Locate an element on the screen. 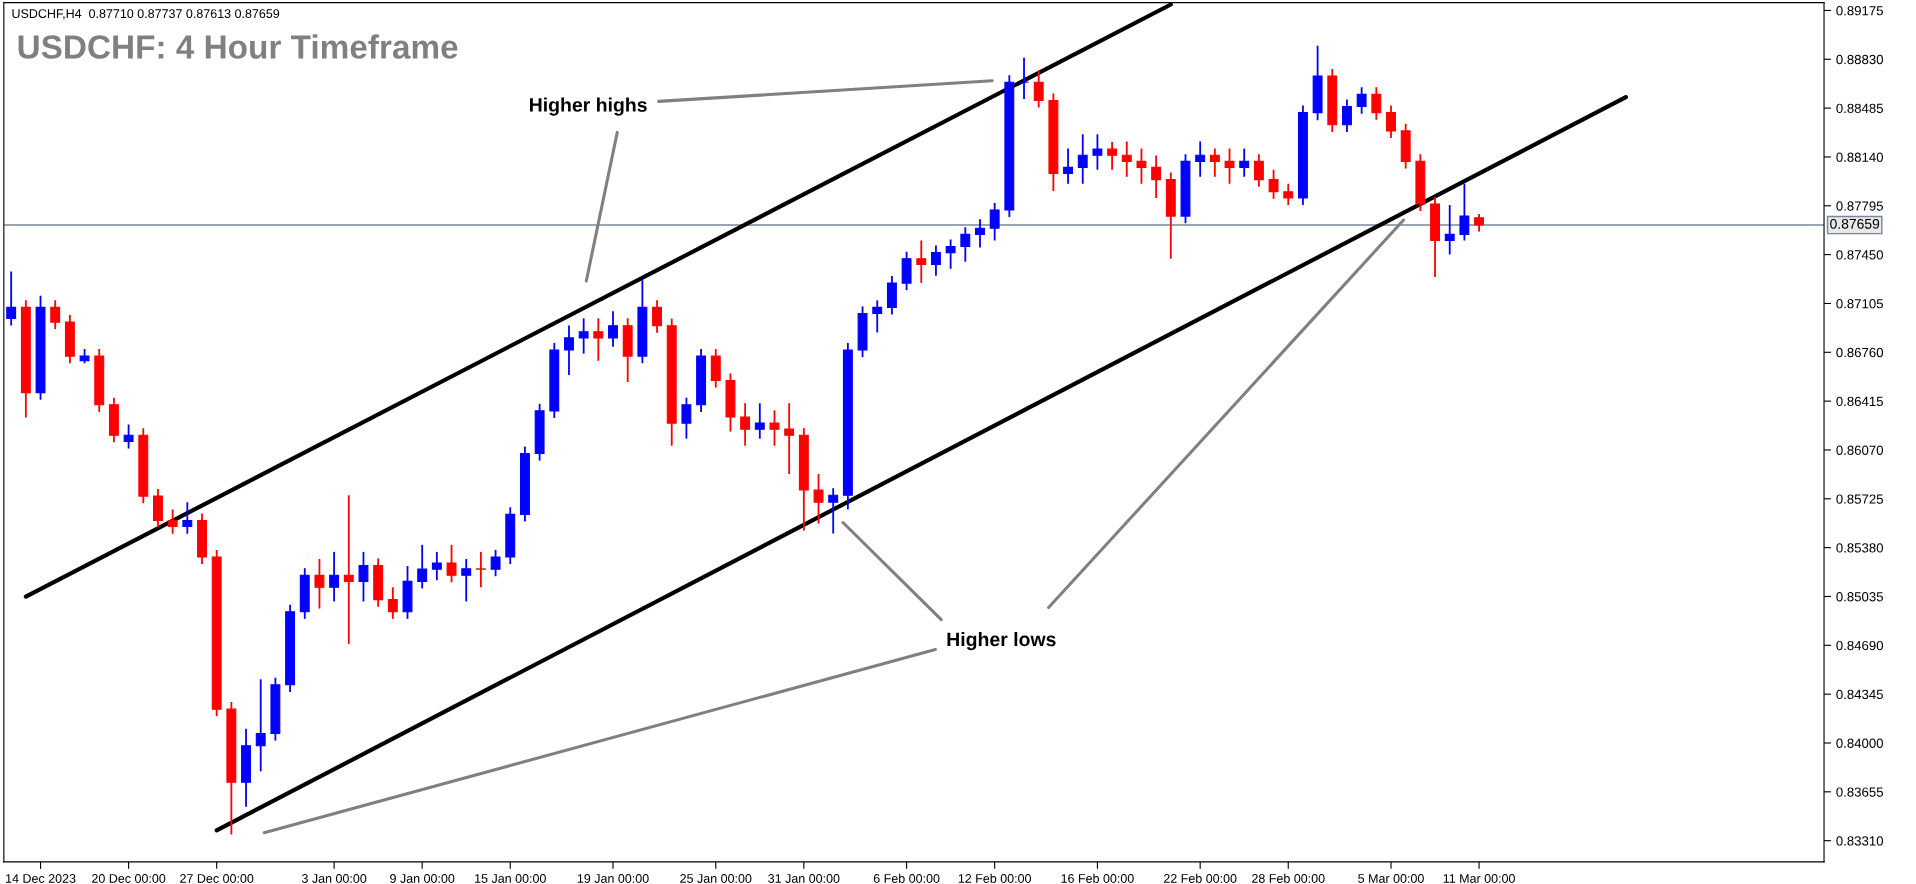 The image size is (1916, 884). x-tick-label: 3 Jan 00:00 is located at coordinates (334, 878).